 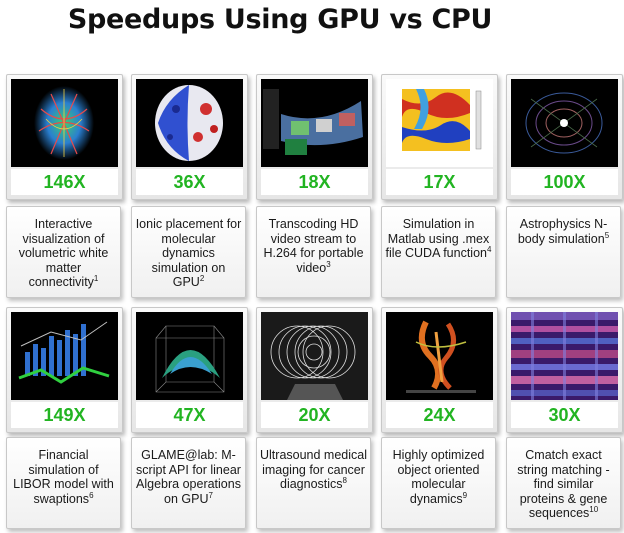 What do you see at coordinates (189, 123) in the screenshot?
I see `molecular-surface-image` at bounding box center [189, 123].